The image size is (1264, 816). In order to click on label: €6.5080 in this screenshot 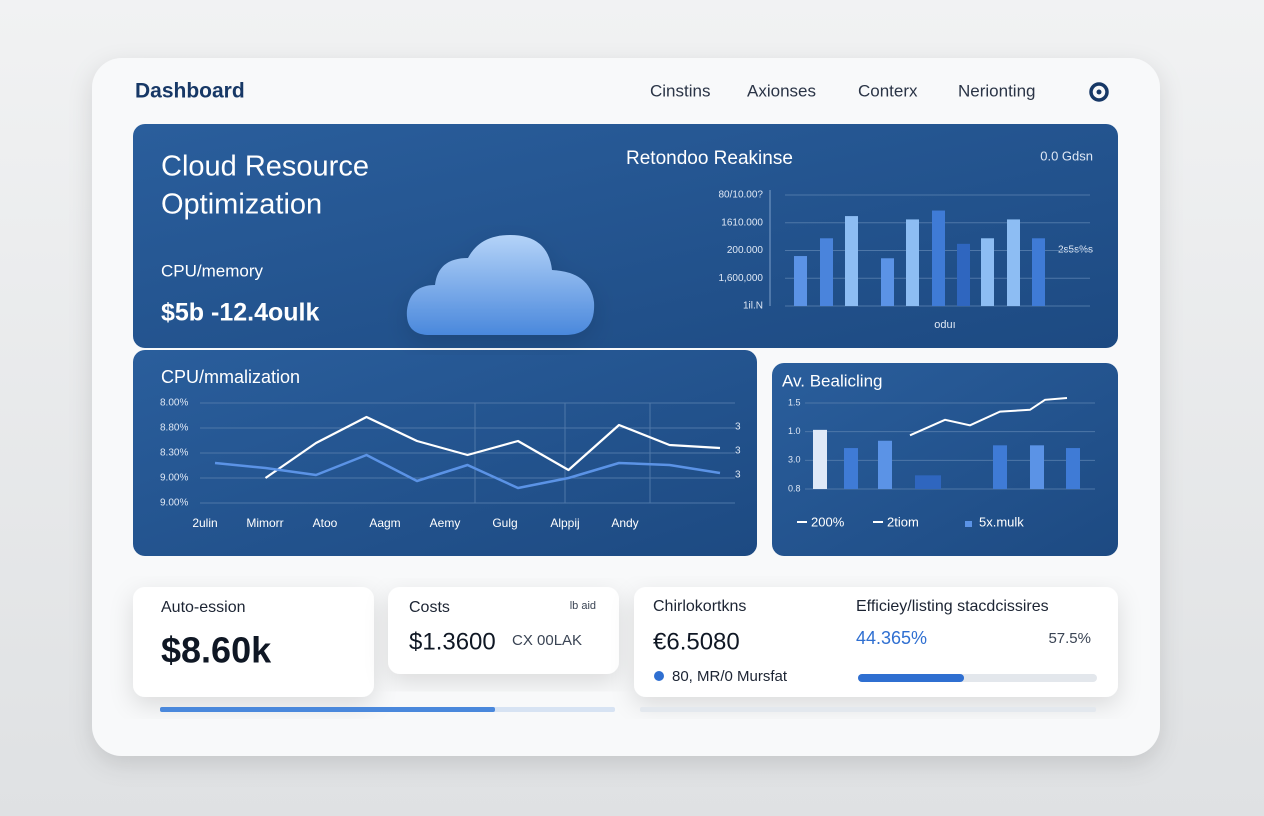, I will do `click(696, 641)`.